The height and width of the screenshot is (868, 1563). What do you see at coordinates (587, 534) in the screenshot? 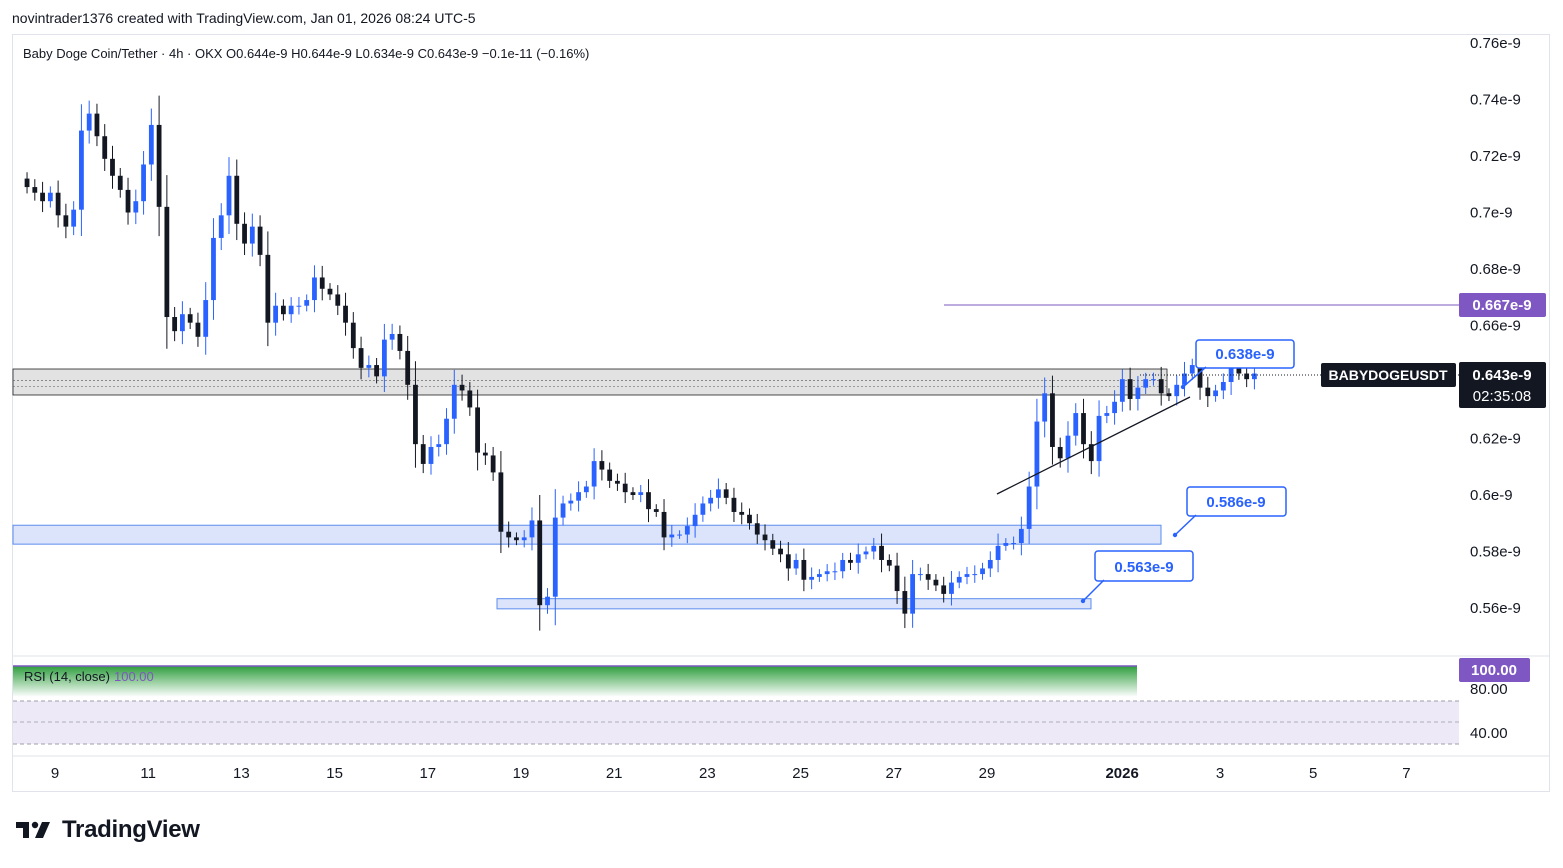
I see `support-zone-upper` at bounding box center [587, 534].